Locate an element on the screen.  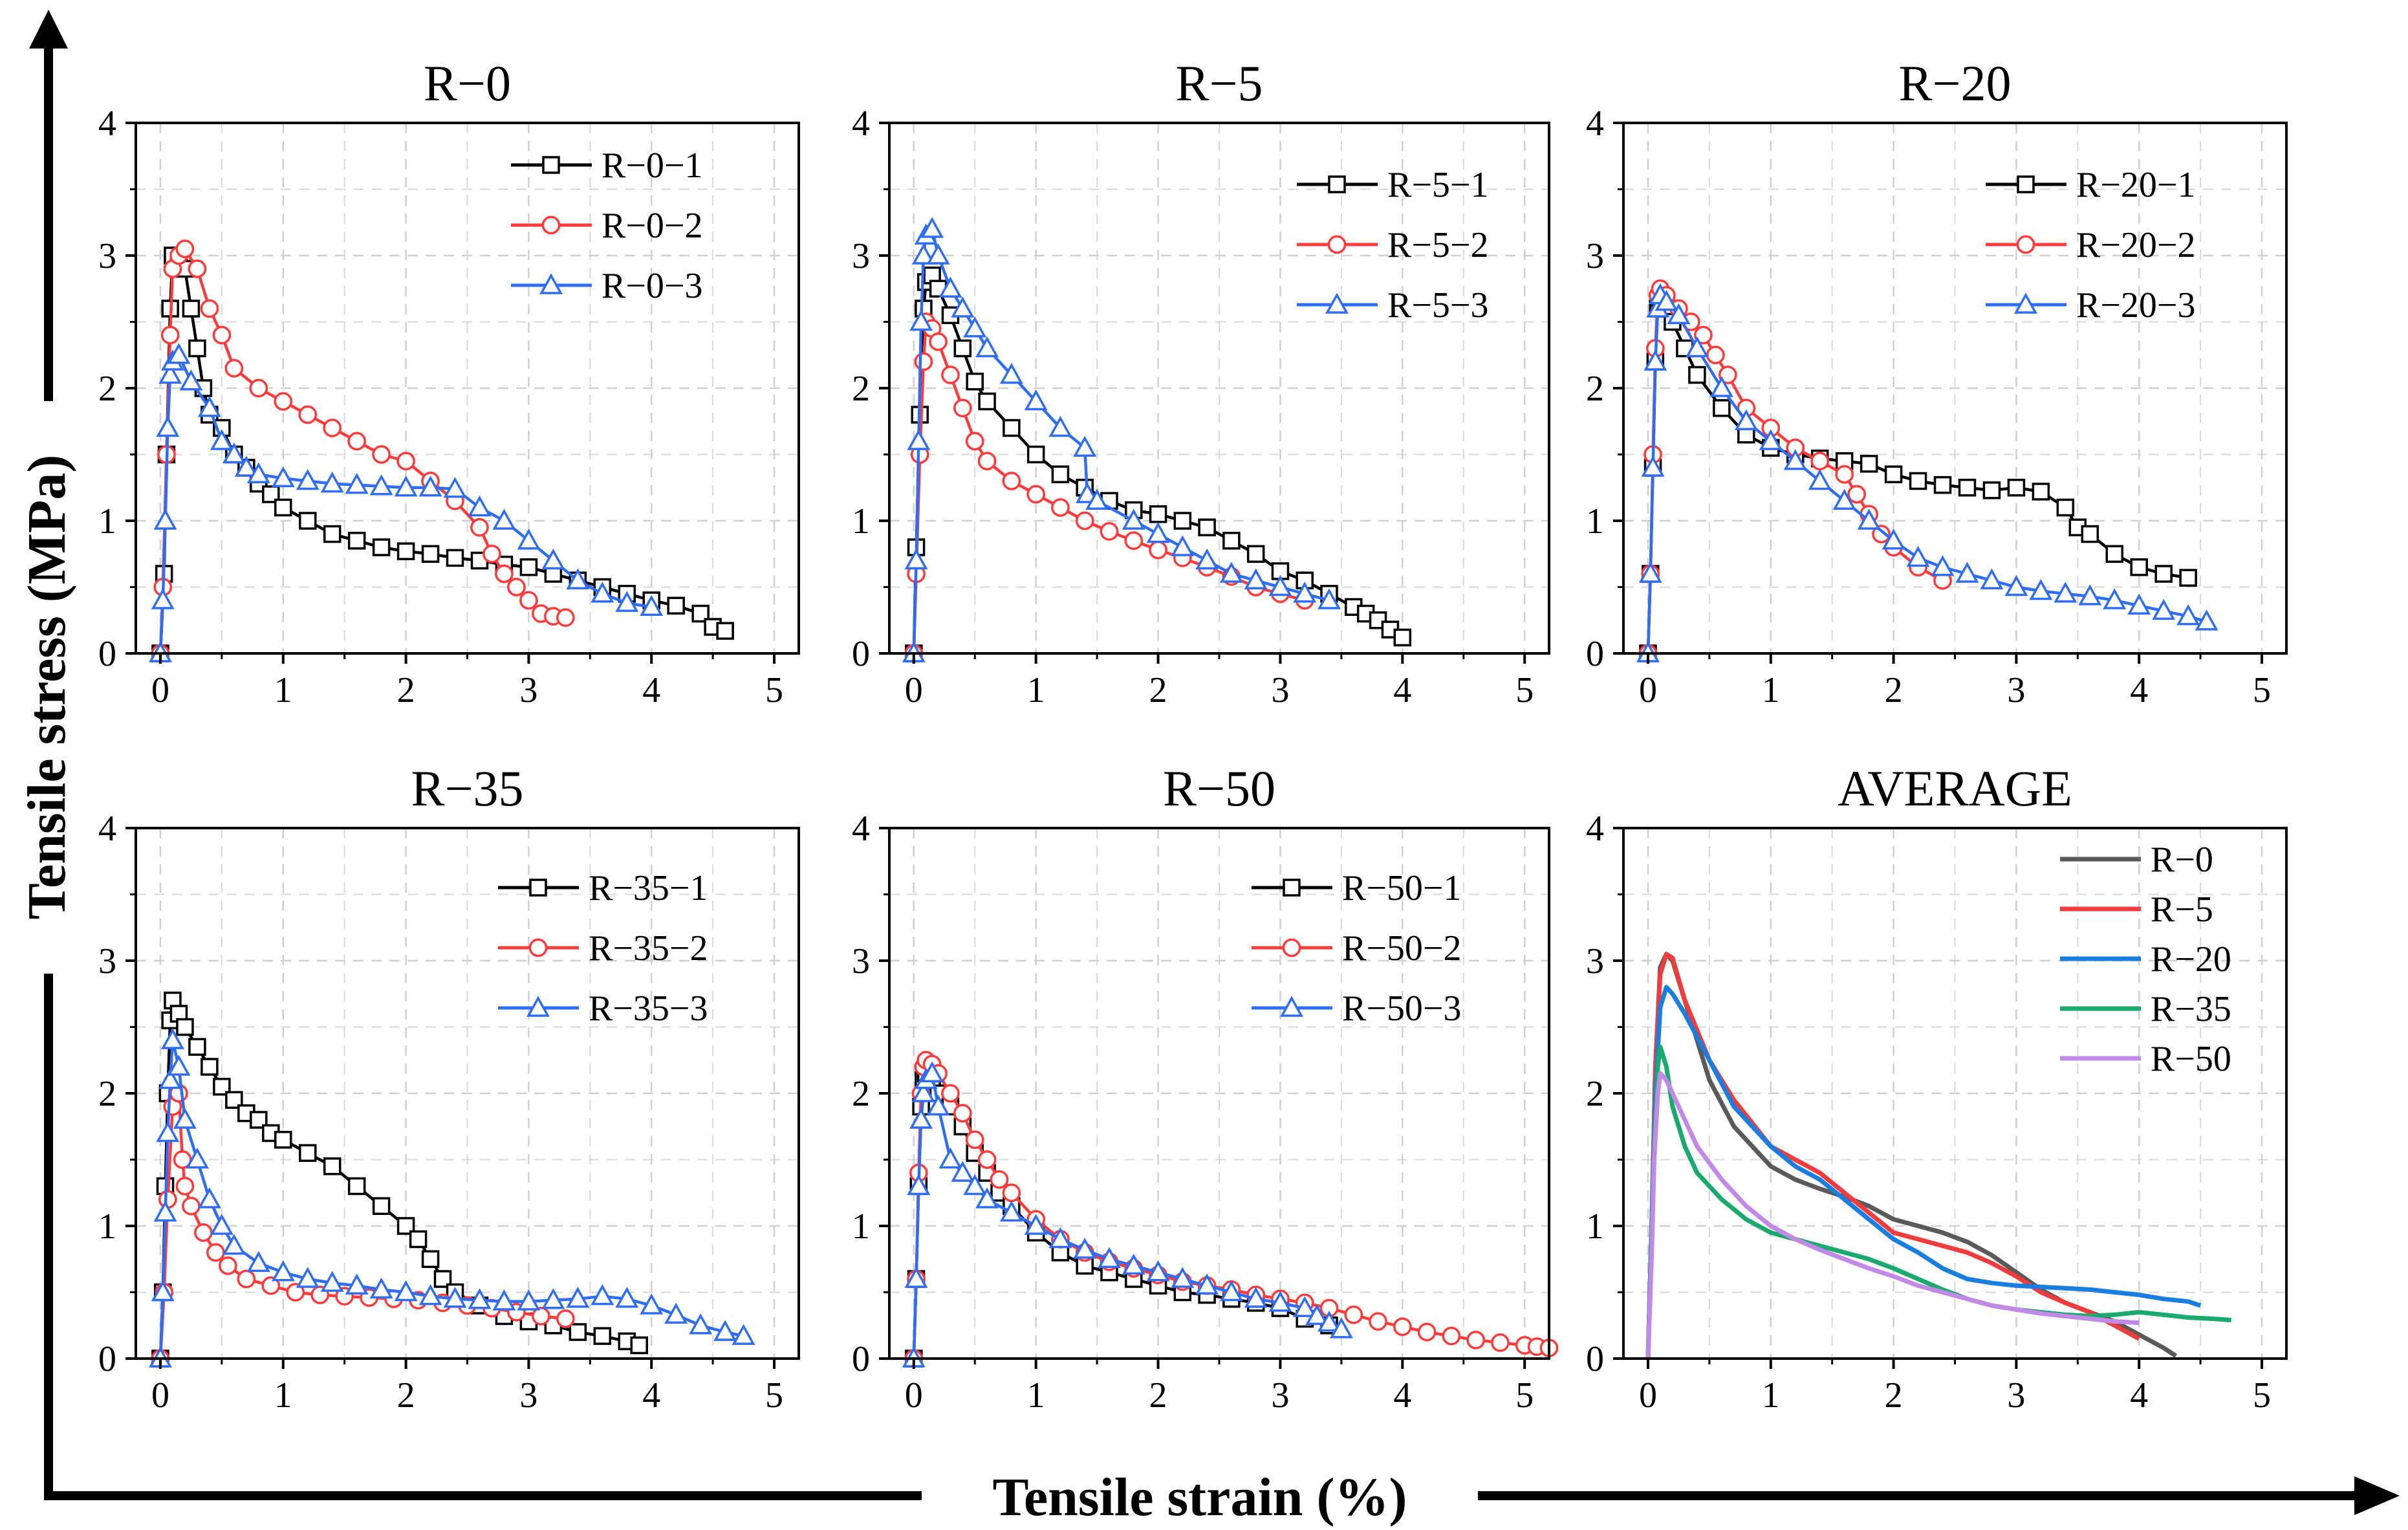
legend-label: R−50−2 is located at coordinates (1402, 948).